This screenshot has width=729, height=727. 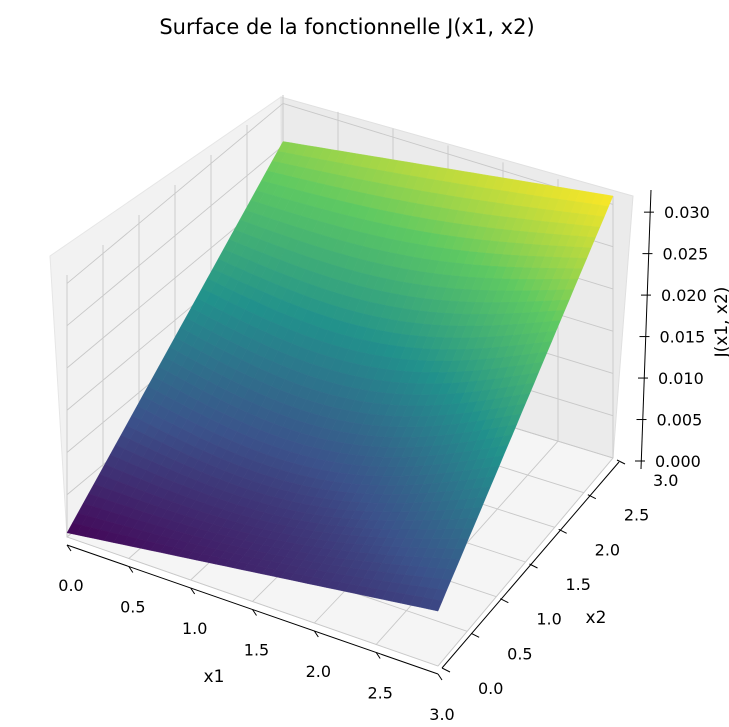 What do you see at coordinates (636, 515) in the screenshot?
I see `x2-tick-label: 2.5` at bounding box center [636, 515].